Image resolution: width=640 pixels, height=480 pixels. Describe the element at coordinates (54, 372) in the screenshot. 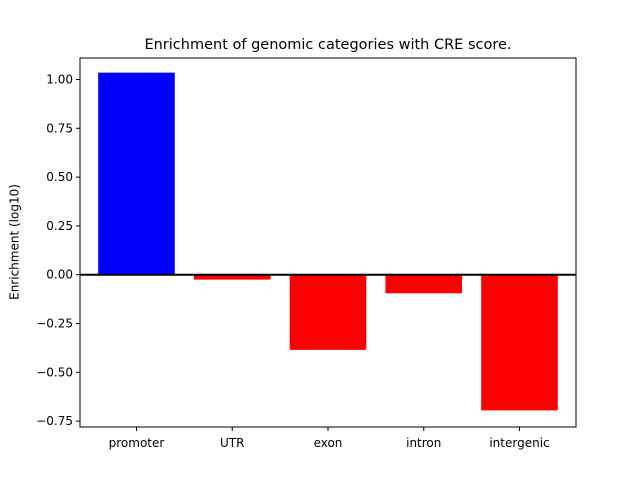

I see `y-tick-label: −0.50` at that location.